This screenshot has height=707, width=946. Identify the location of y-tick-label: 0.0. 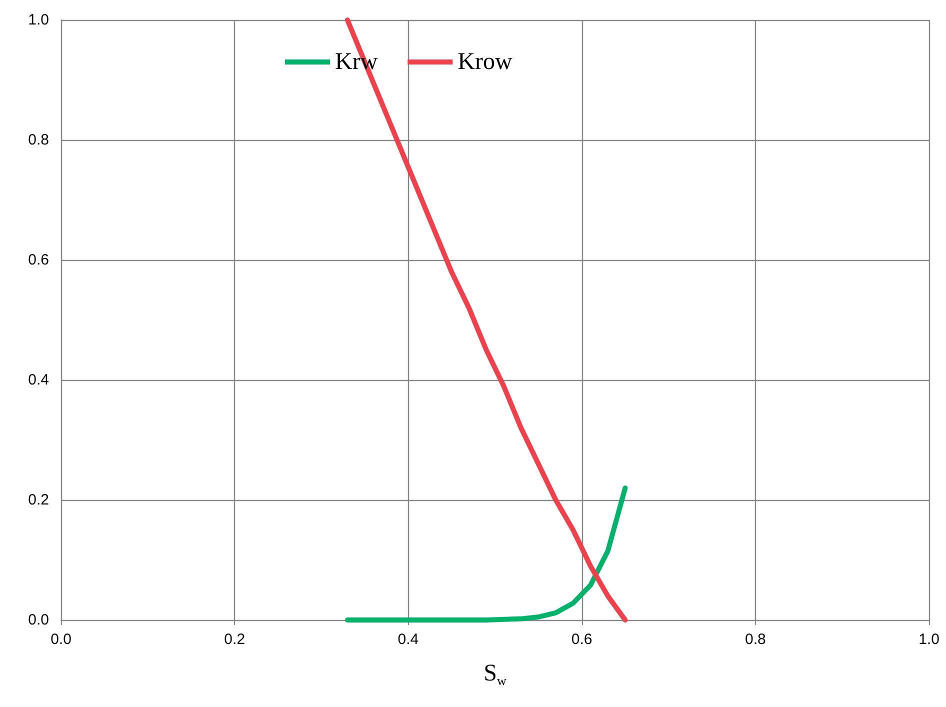
(38, 620).